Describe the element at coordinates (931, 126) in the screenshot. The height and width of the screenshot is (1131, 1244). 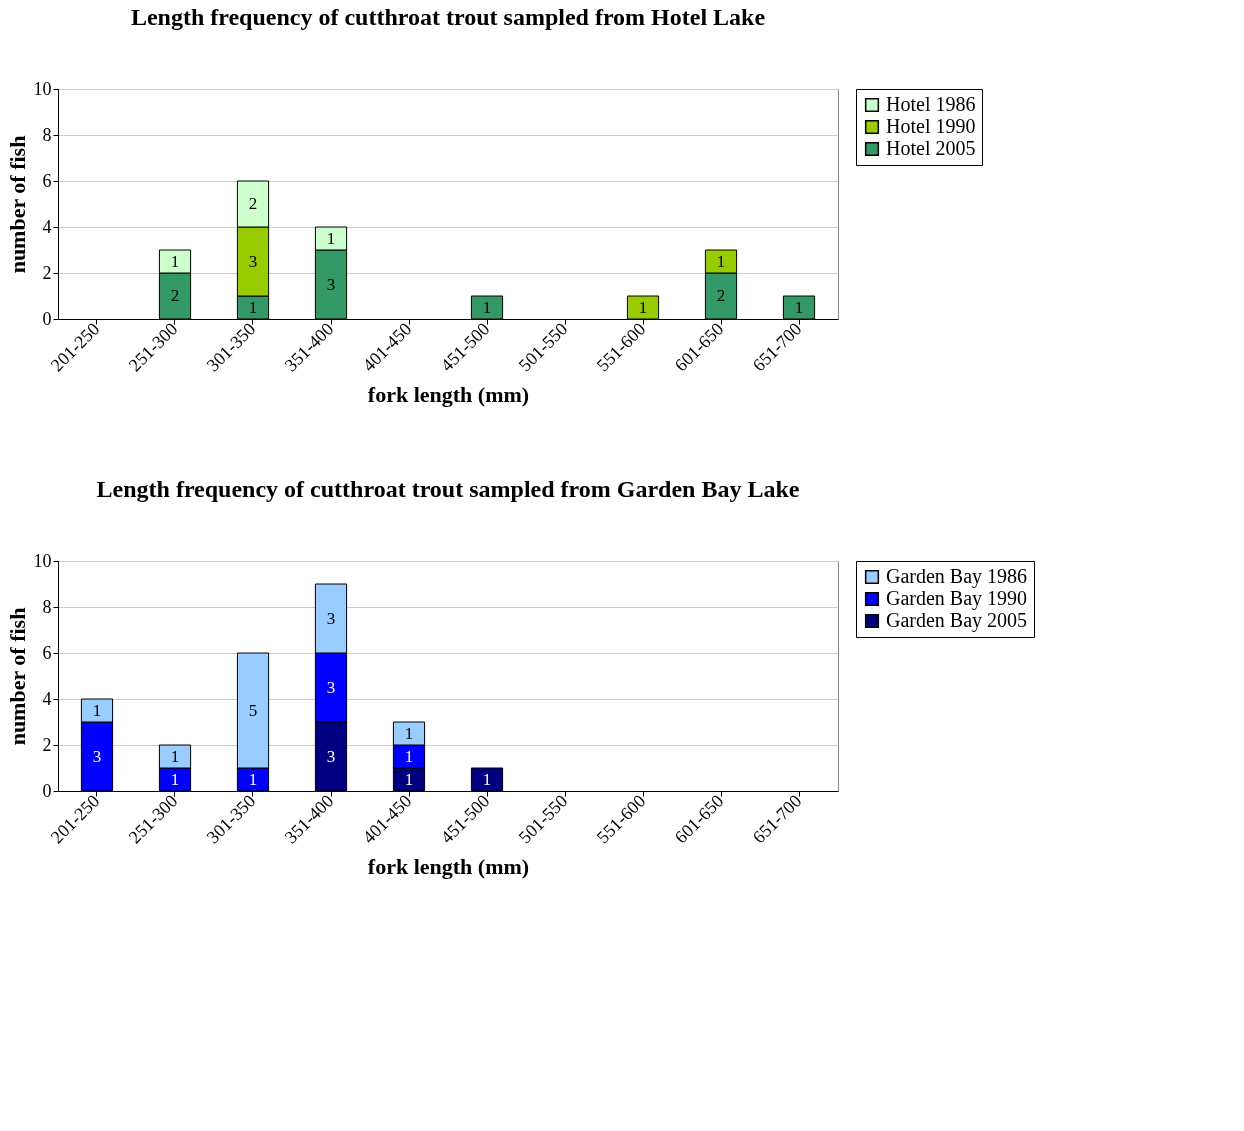
I see `legend-label: Hotel 1990` at that location.